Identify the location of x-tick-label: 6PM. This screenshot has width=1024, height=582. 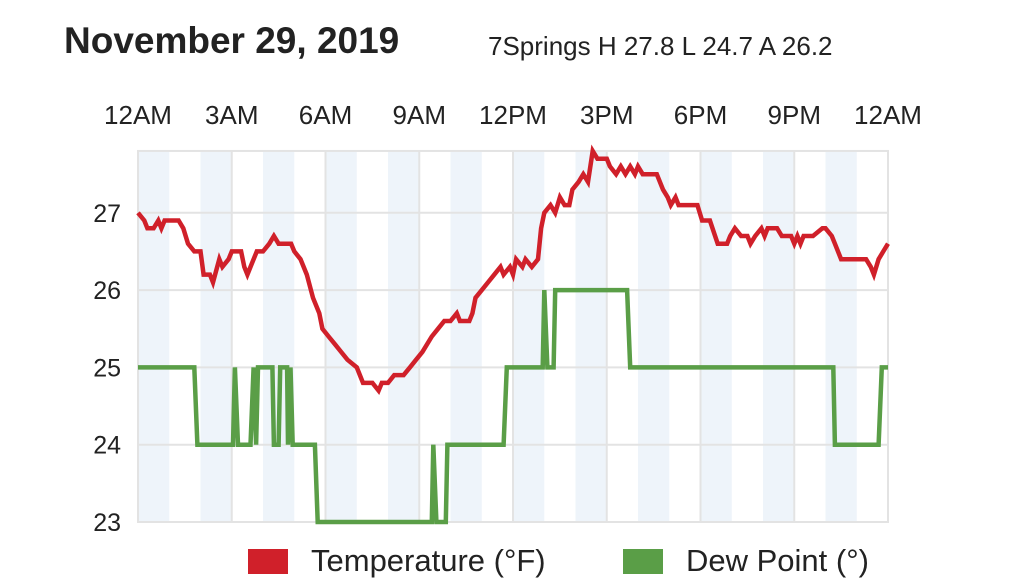
(700, 115).